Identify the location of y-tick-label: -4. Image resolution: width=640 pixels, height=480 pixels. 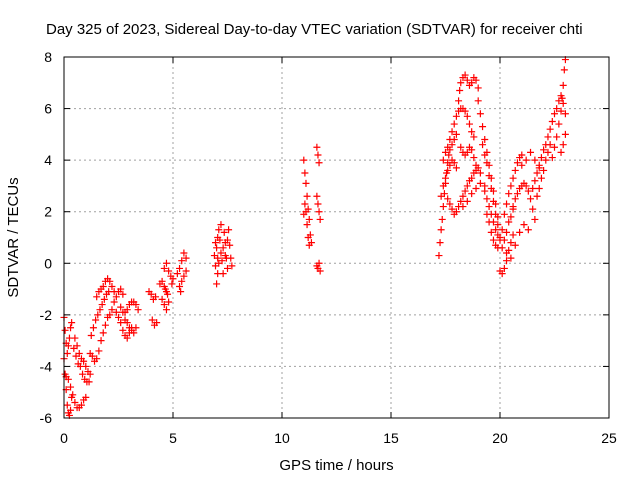
(46, 366).